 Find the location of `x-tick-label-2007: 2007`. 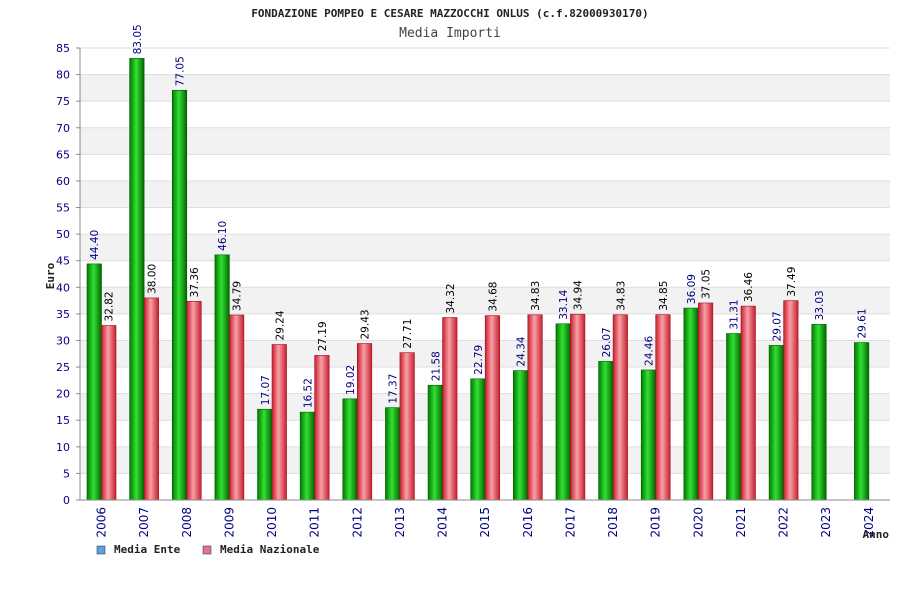

x-tick-label-2007: 2007 is located at coordinates (144, 522).